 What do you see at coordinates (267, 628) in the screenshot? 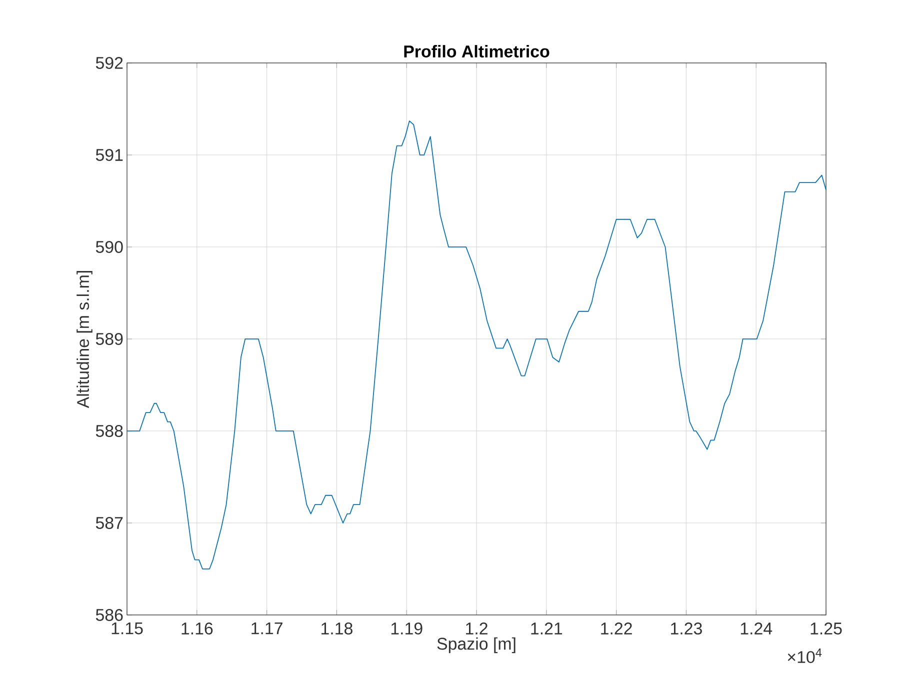
I see `x-tick-label: 1.17` at bounding box center [267, 628].